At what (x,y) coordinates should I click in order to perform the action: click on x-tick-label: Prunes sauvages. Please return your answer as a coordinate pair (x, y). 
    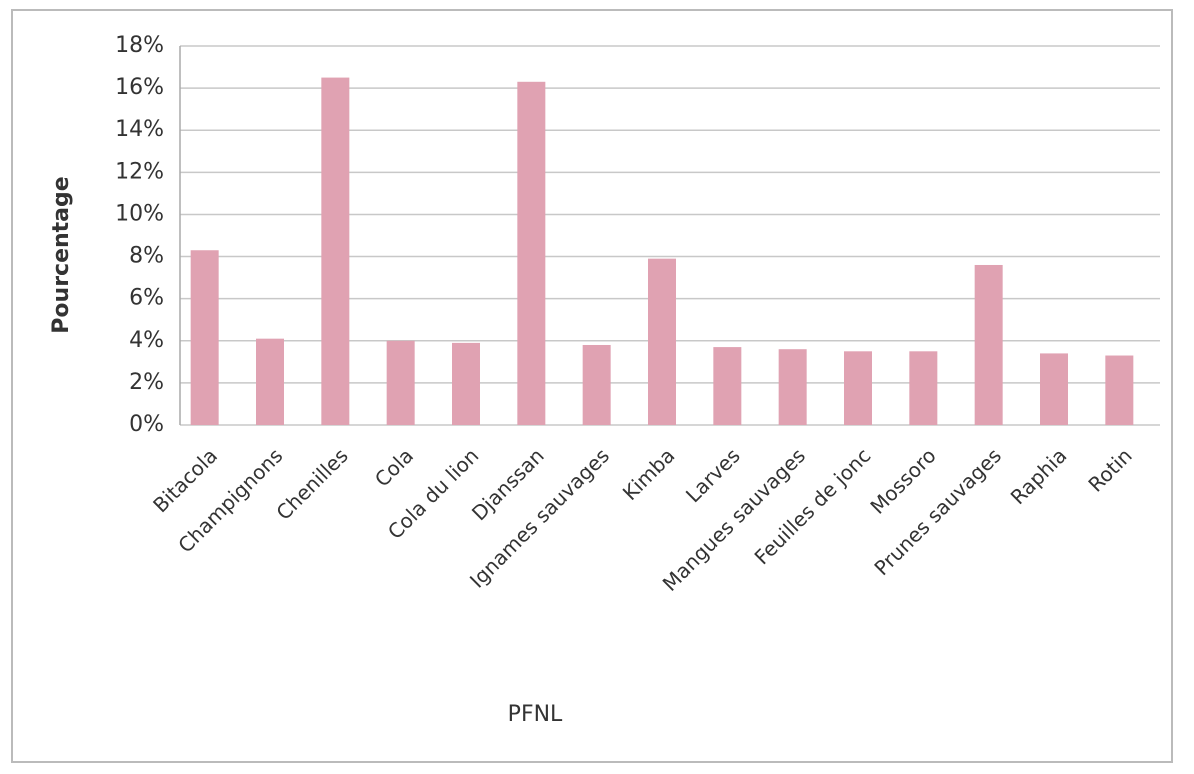
    Looking at the image, I should click on (937, 511).